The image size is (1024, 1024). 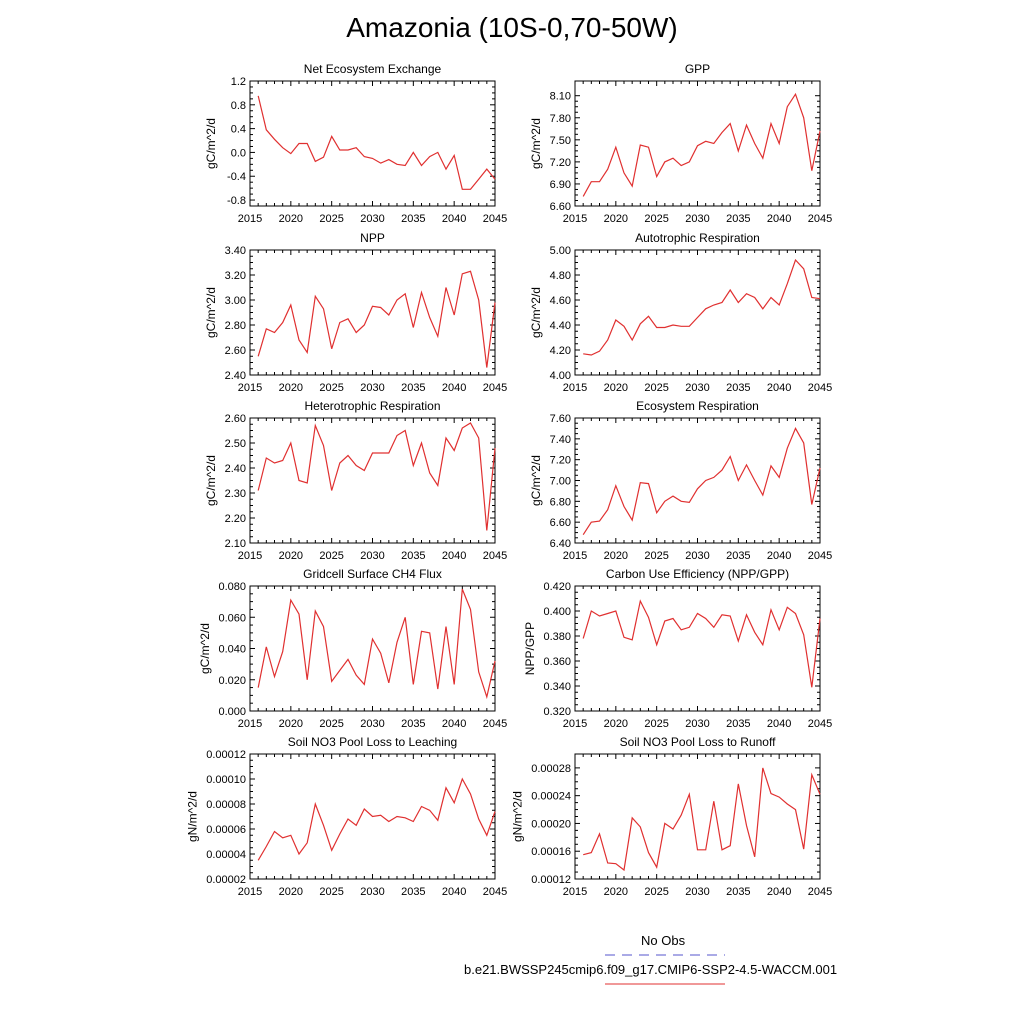 What do you see at coordinates (697, 238) in the screenshot?
I see `panel-title: Autotrophic Respiration` at bounding box center [697, 238].